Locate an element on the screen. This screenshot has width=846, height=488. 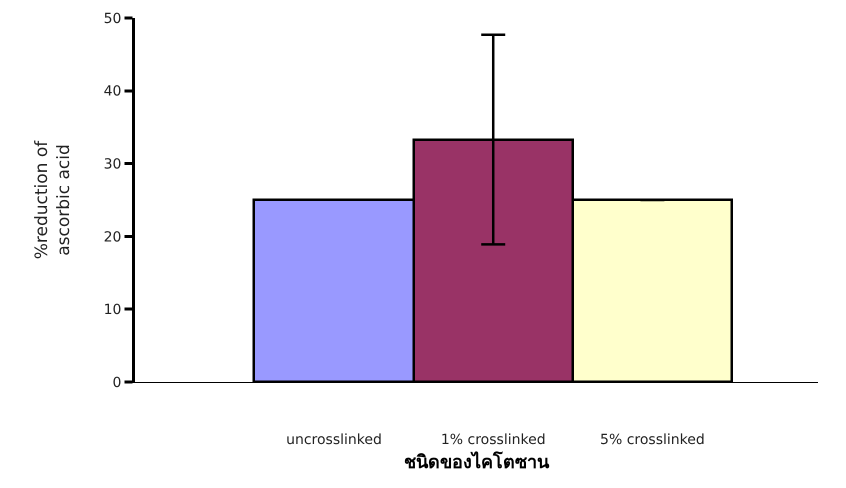
x-tick-label: uncrosslinked is located at coordinates (334, 440).